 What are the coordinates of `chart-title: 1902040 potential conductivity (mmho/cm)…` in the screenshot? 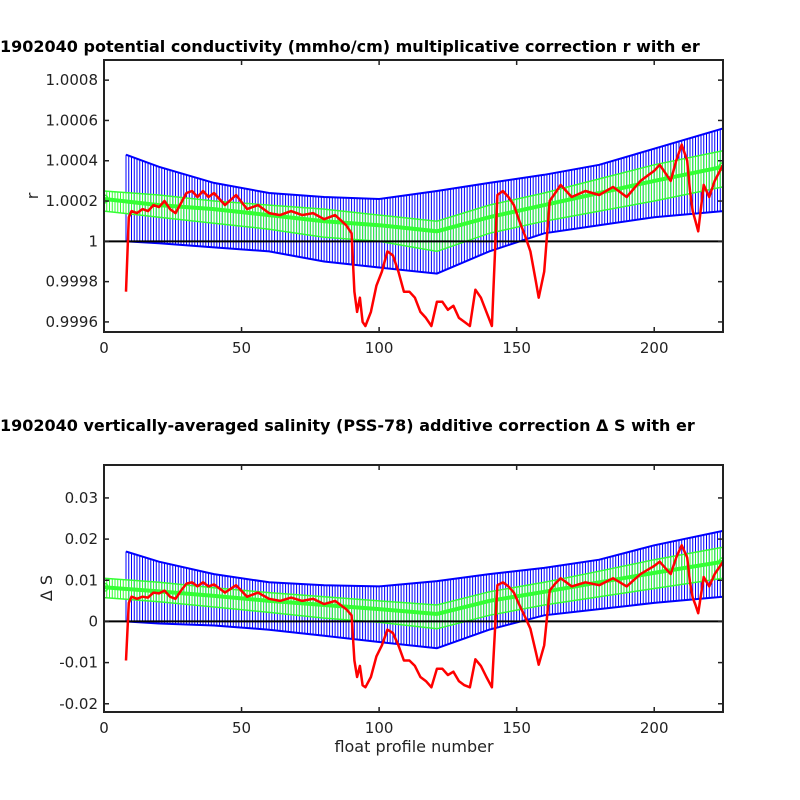 It's located at (350, 46).